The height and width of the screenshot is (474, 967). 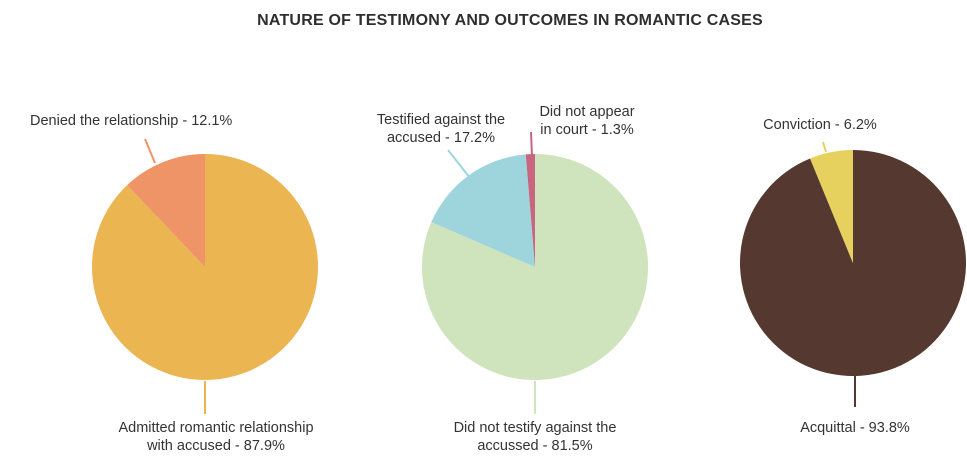 I want to click on pie-outcome-label-0: Acquittal - 93.8%, so click(x=855, y=428).